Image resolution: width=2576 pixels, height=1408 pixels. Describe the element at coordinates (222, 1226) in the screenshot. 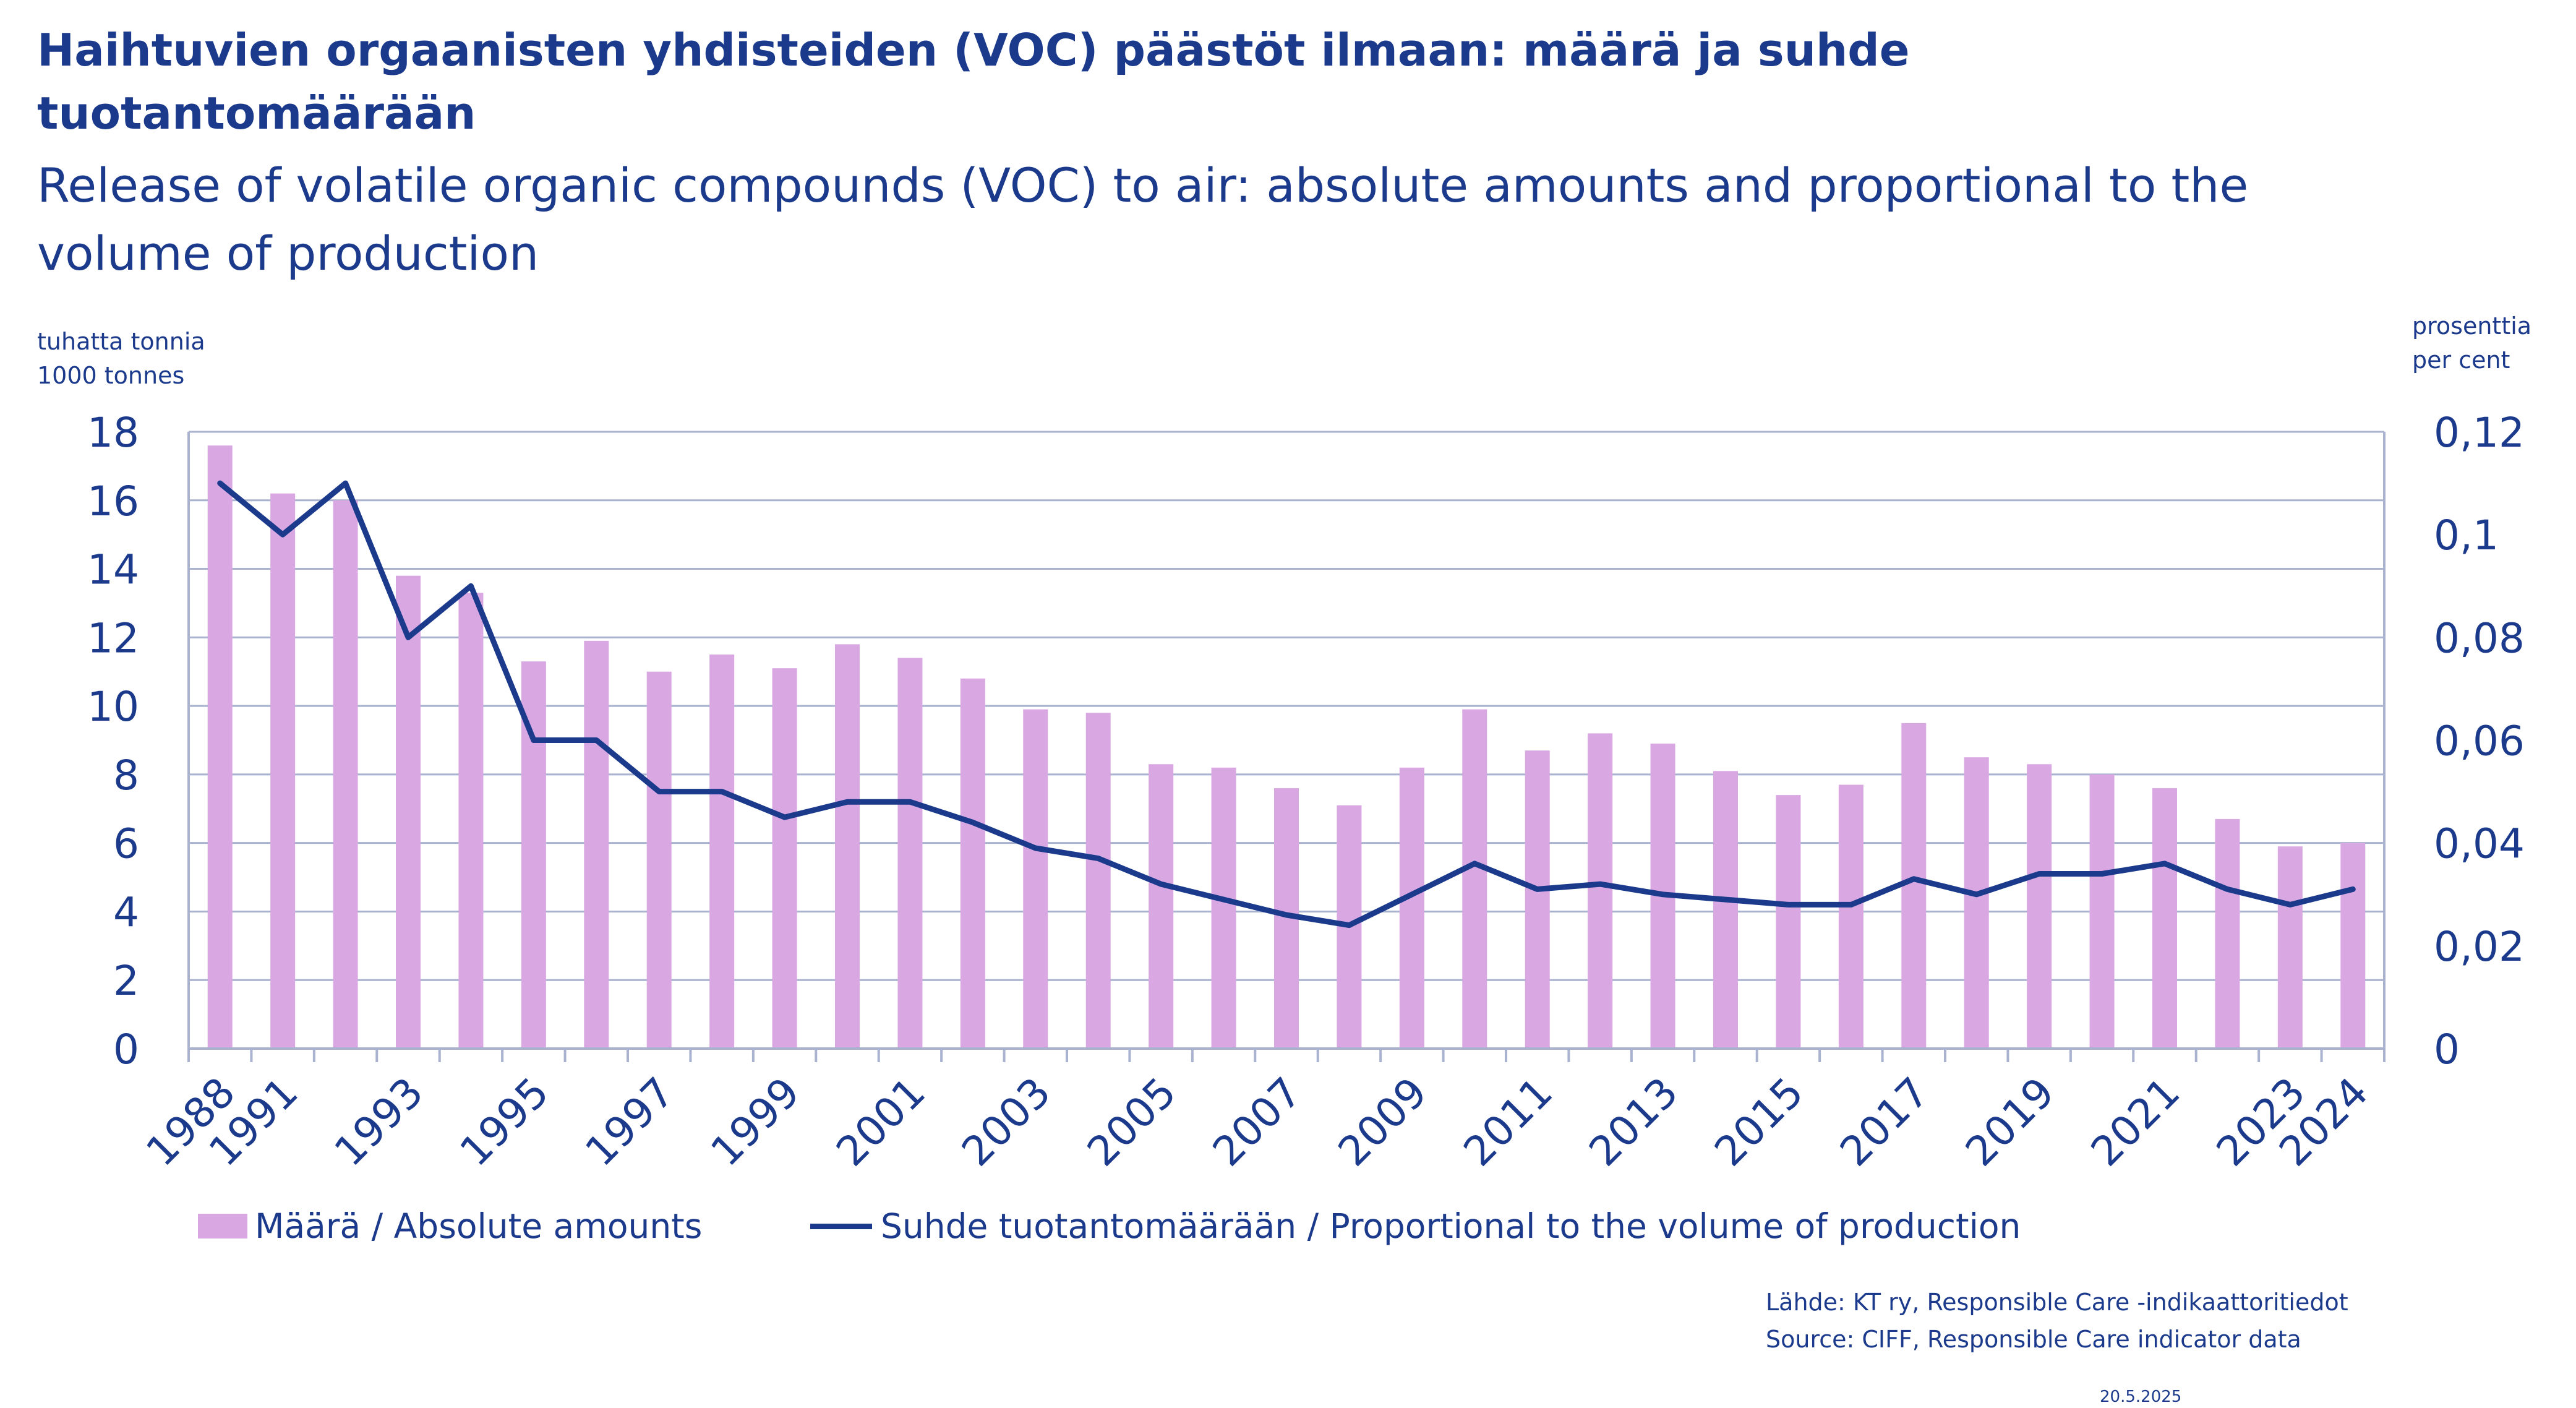

I see `legend-swatch-bars` at that location.